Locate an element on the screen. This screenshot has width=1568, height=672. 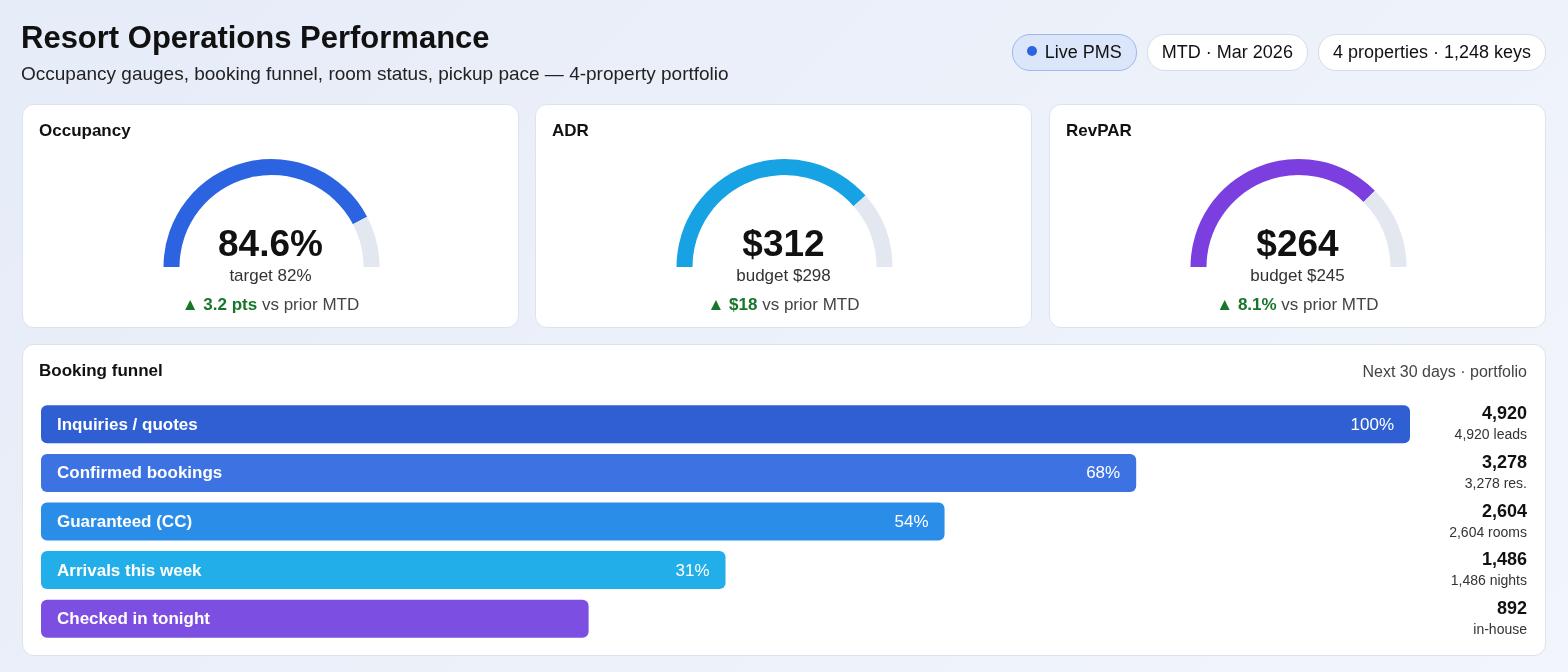
text: 4,920 is located at coordinates (1504, 413).